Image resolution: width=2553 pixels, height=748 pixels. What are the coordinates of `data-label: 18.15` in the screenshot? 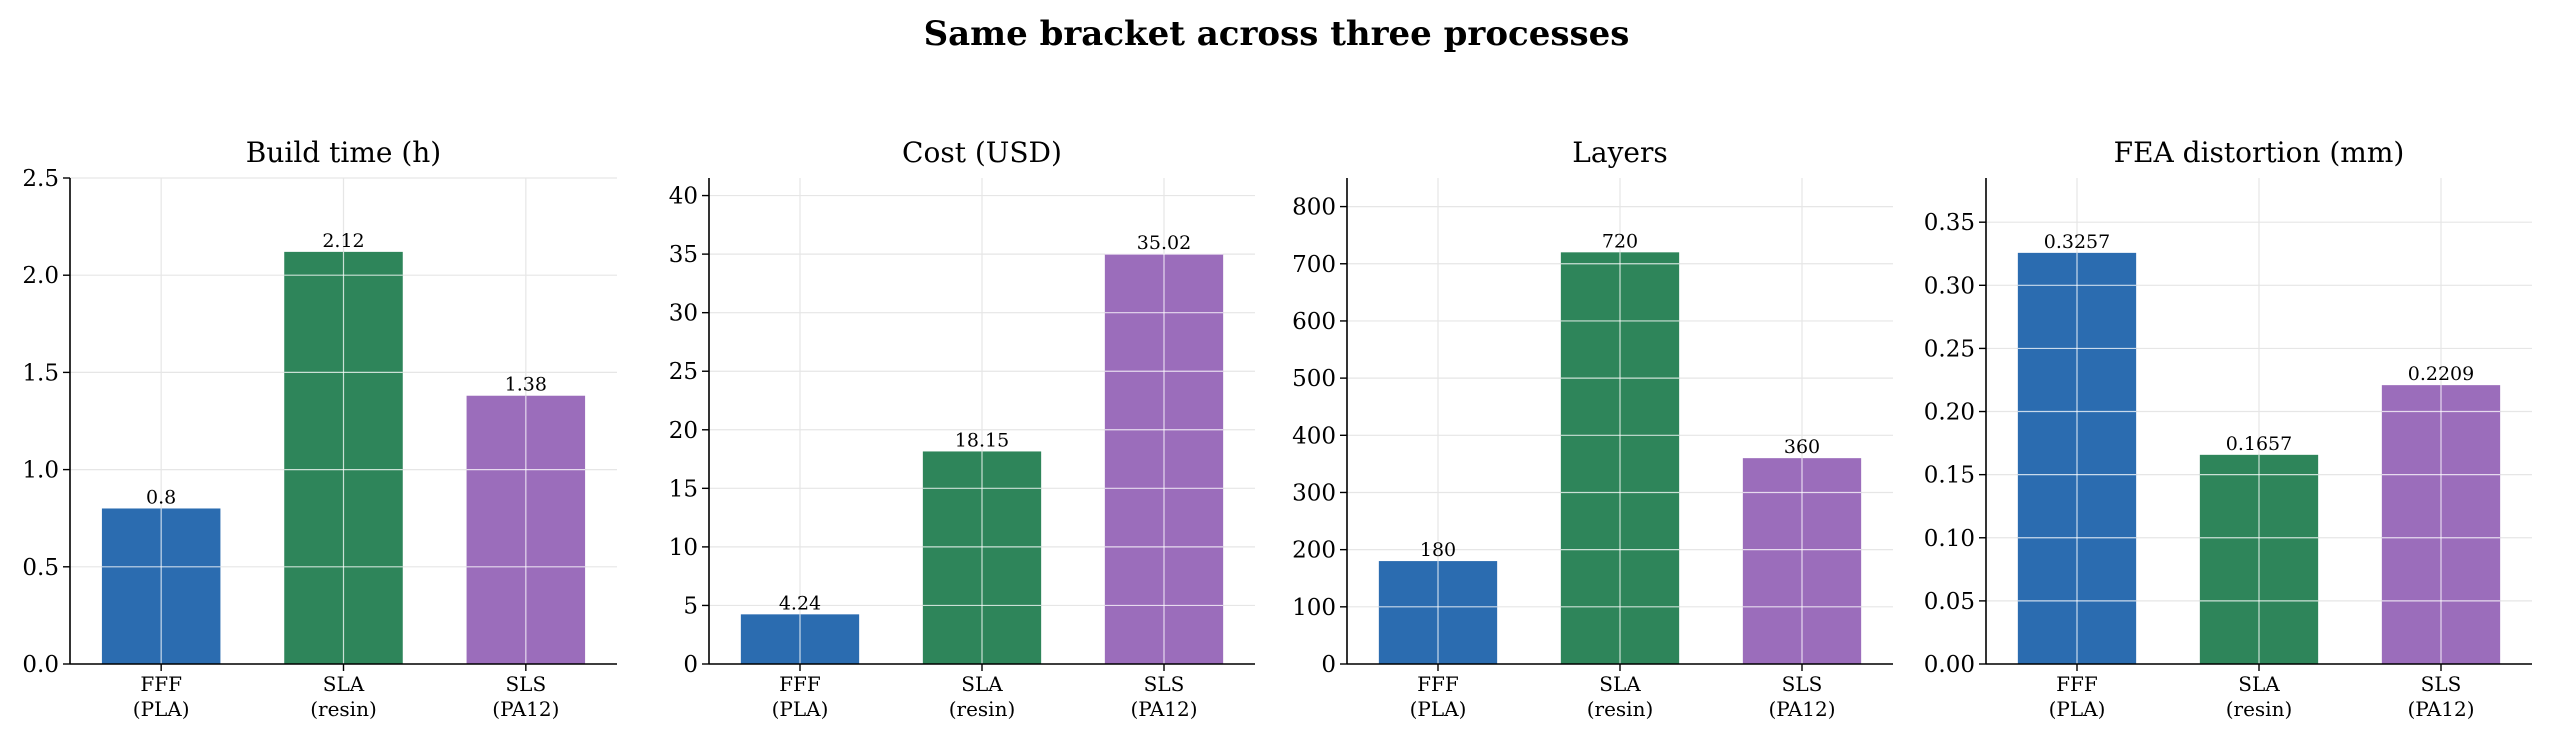 It's located at (982, 440).